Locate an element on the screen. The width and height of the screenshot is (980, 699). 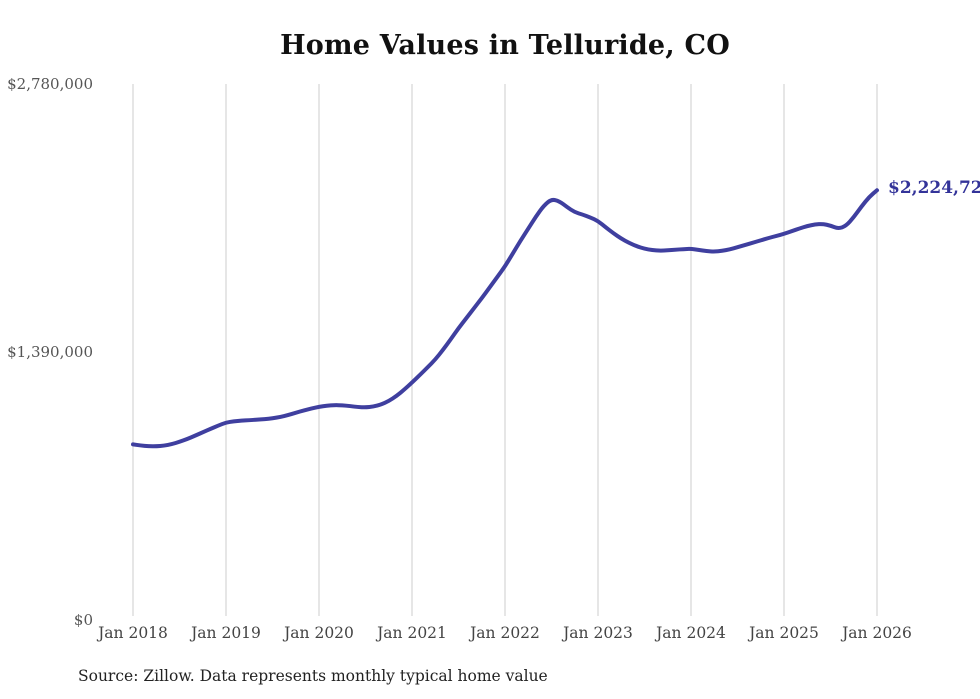
x-tick-label-2025: Jan 2025 is located at coordinates (784, 633).